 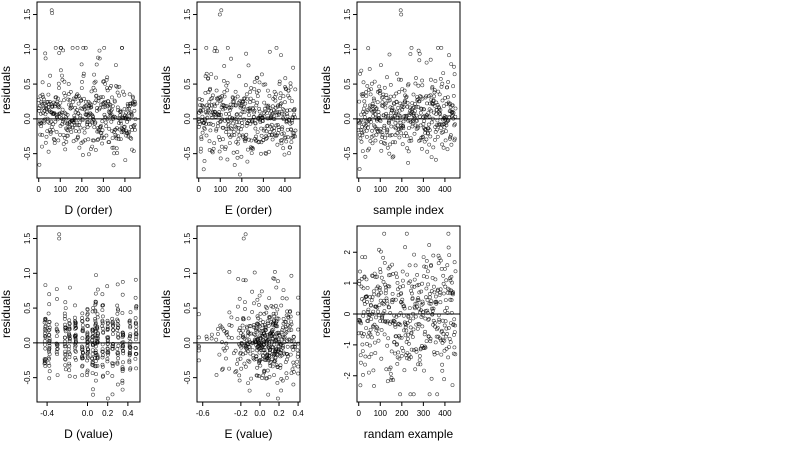 I want to click on y-tick-label: 2, so click(x=347, y=251).